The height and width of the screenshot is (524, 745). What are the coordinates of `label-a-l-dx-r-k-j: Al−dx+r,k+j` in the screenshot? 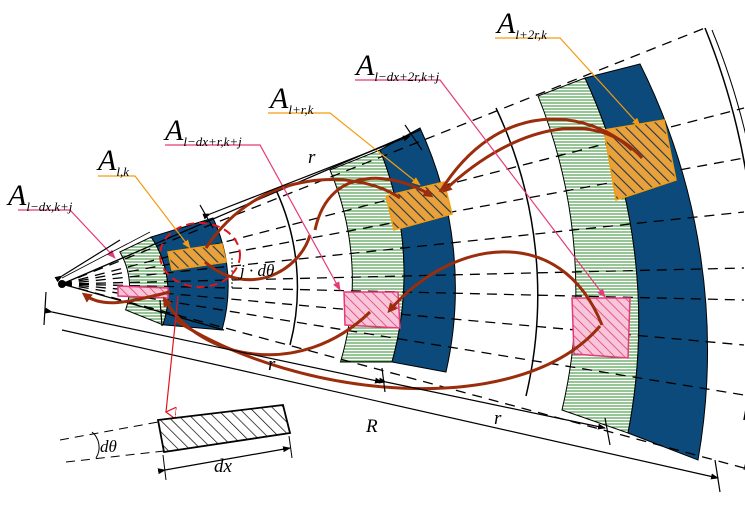 It's located at (202, 131).